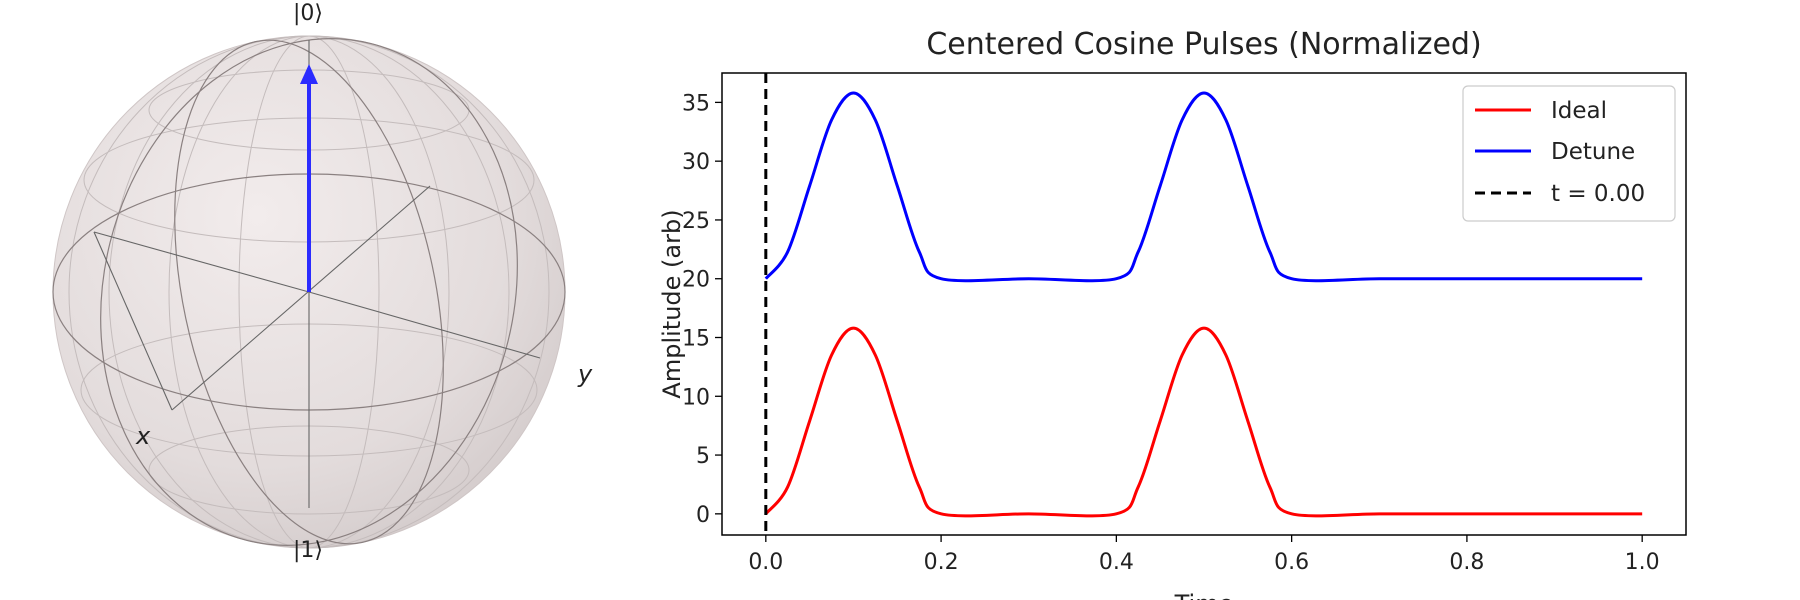 The image size is (1800, 600). I want to click on legend-label-detune: Detune, so click(1593, 152).